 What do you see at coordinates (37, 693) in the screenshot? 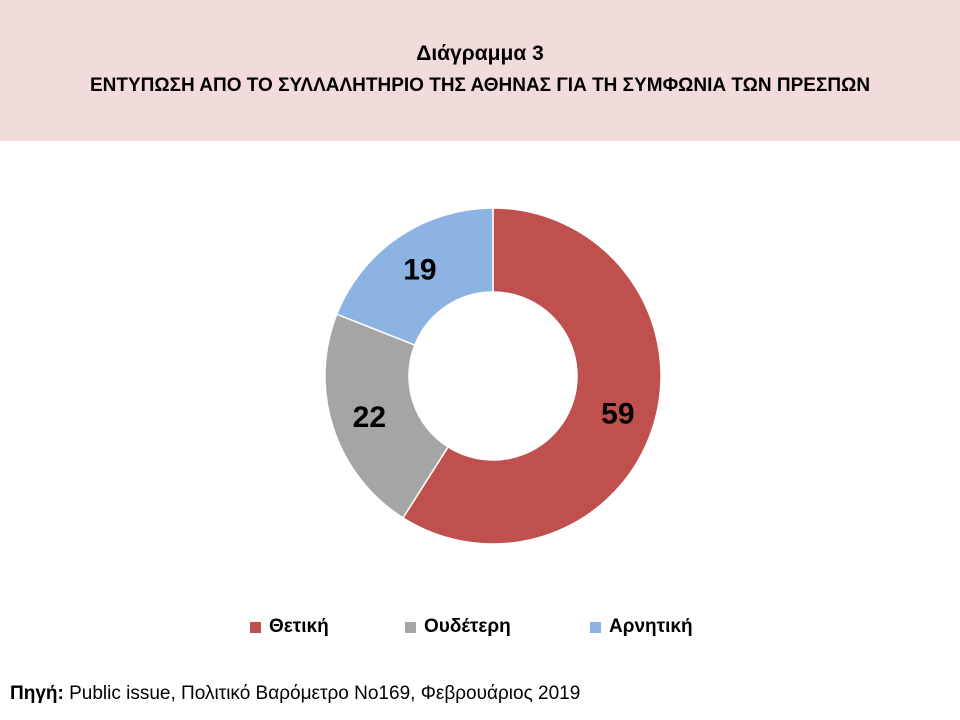
I see `source-label: Πηγή:` at bounding box center [37, 693].